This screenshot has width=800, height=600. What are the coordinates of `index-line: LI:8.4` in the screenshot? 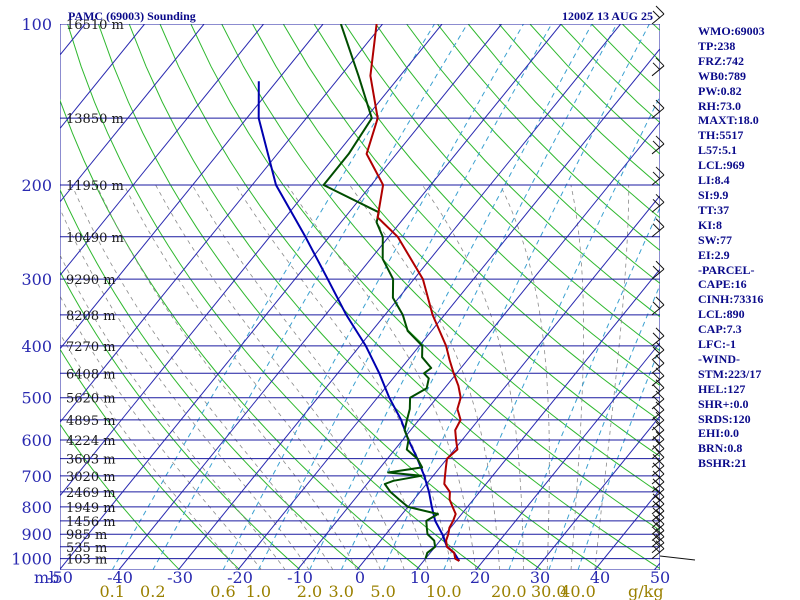 It's located at (714, 180).